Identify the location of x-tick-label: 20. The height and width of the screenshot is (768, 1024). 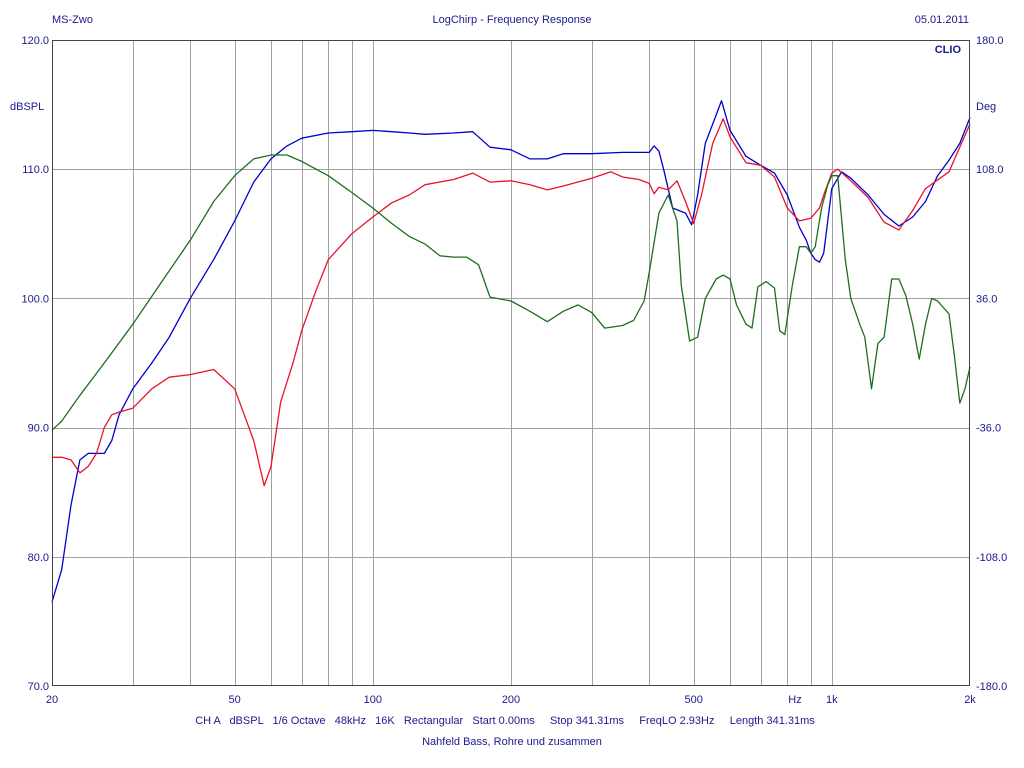
(52, 700).